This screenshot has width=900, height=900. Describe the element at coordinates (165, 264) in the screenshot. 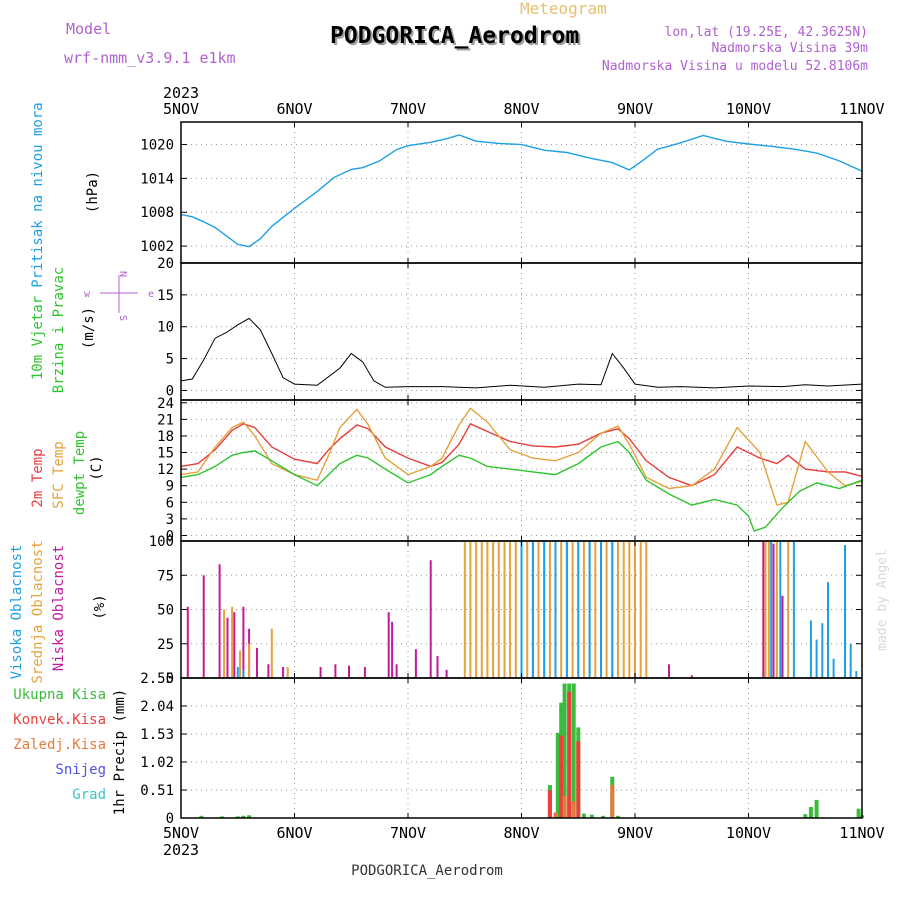

I see `y-ticklabel: 20` at that location.